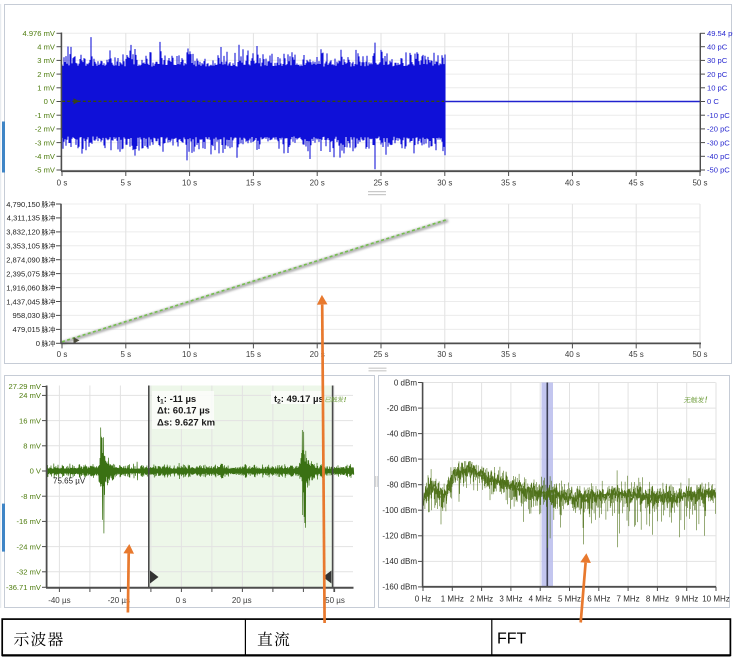  What do you see at coordinates (686, 598) in the screenshot?
I see `svg-text: 9 MHz` at bounding box center [686, 598].